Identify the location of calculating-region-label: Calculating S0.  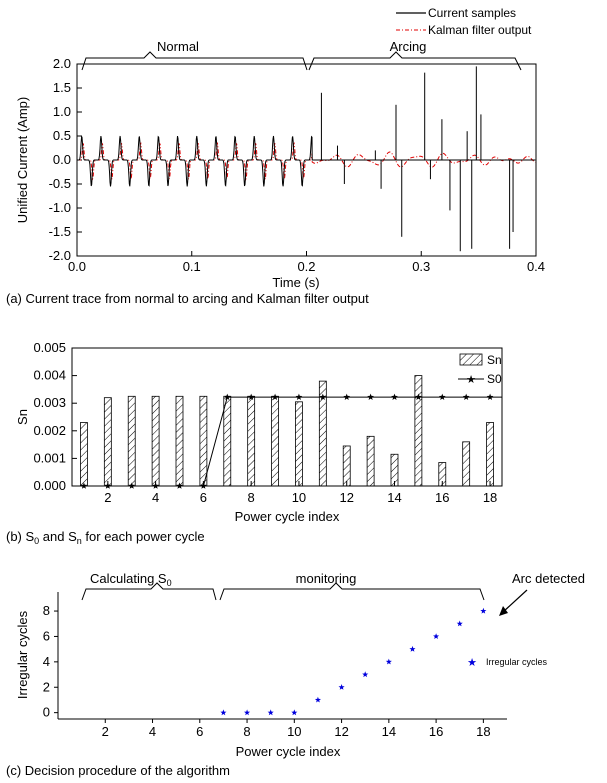
(131, 579).